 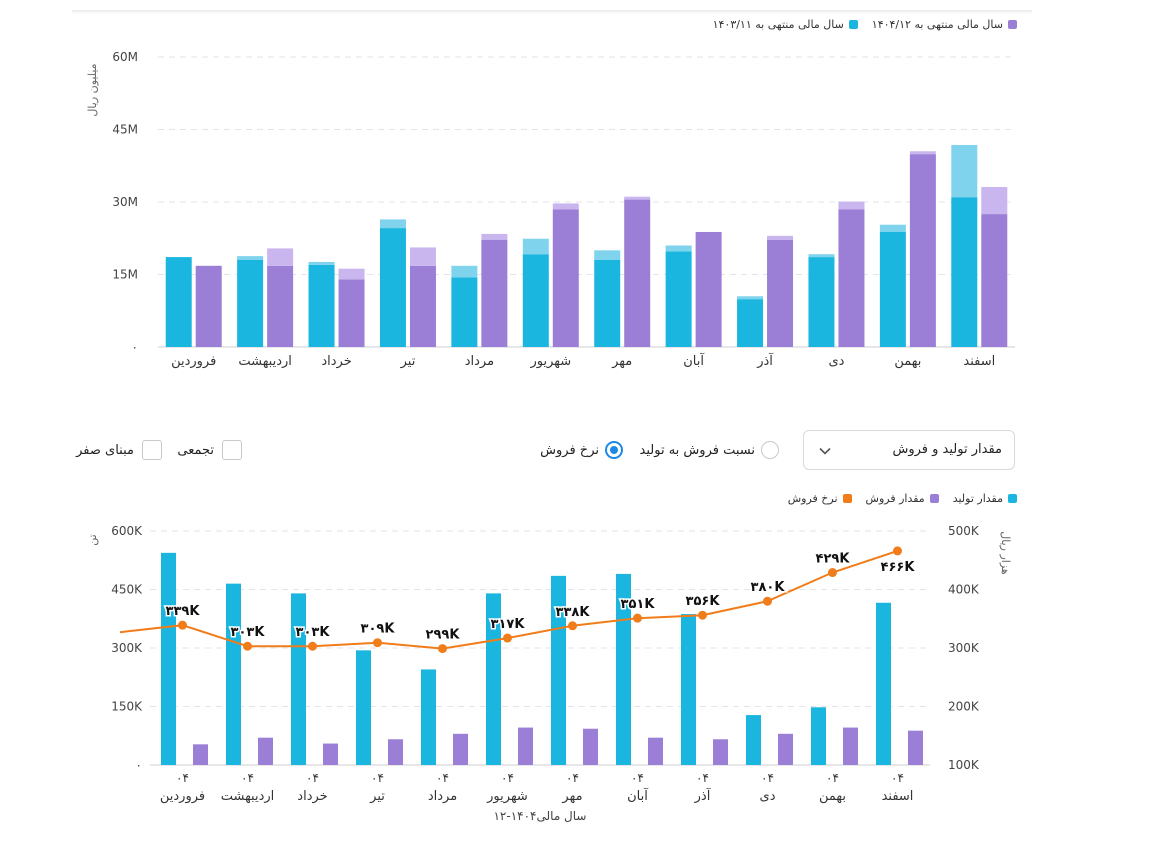 What do you see at coordinates (895, 498) in the screenshot?
I see `legend-label: مقدار فروش` at bounding box center [895, 498].